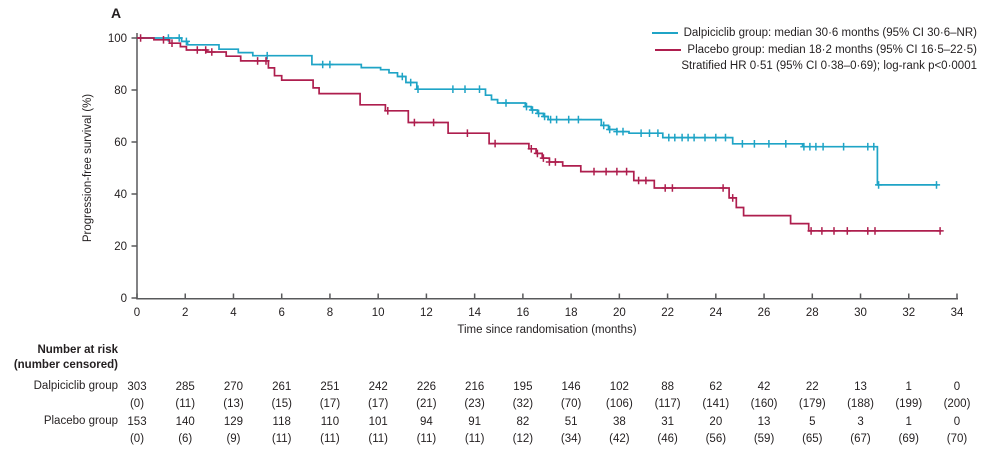 This screenshot has width=982, height=457. What do you see at coordinates (120, 91) in the screenshot?
I see `y-tick-label: 80` at bounding box center [120, 91].